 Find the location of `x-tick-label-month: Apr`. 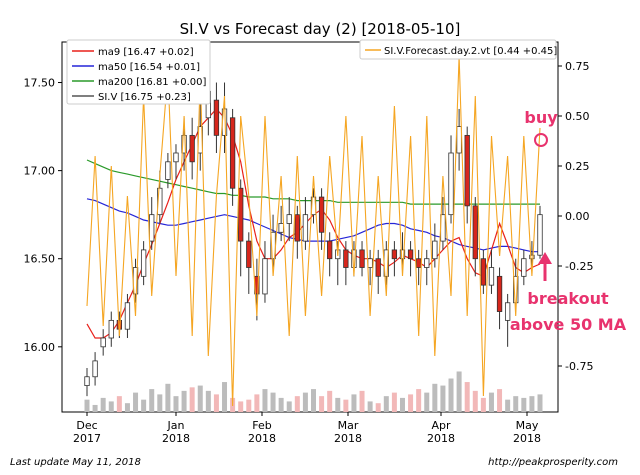

x-tick-label-month: Apr is located at coordinates (441, 425).